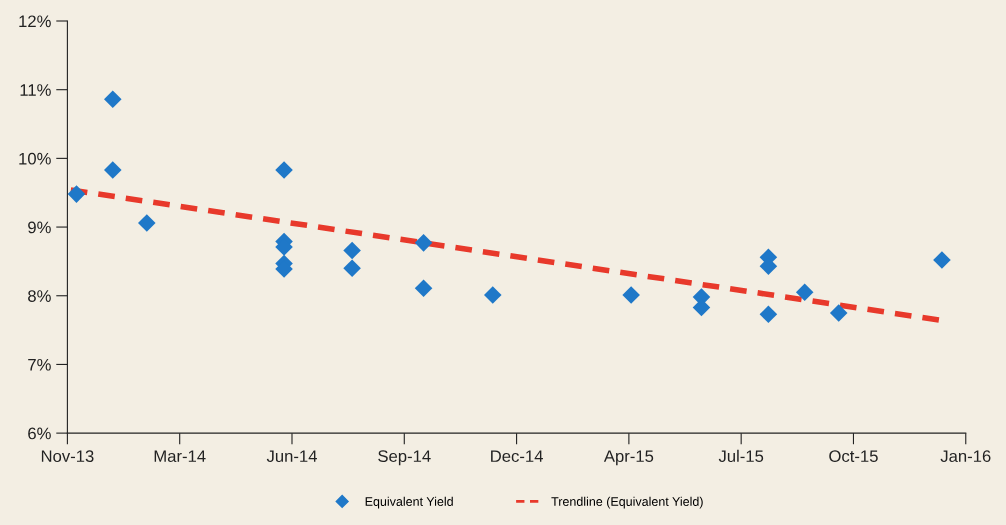 This screenshot has height=525, width=1006. I want to click on x-tick-label: Jan-16, so click(965, 456).